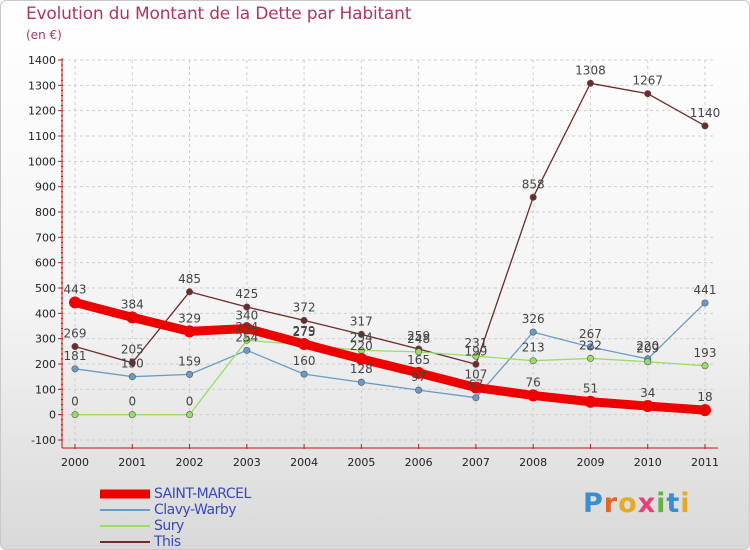 The width and height of the screenshot is (750, 550). What do you see at coordinates (195, 510) in the screenshot?
I see `legend-label-clavy-warby: Clavy-Warby` at bounding box center [195, 510].